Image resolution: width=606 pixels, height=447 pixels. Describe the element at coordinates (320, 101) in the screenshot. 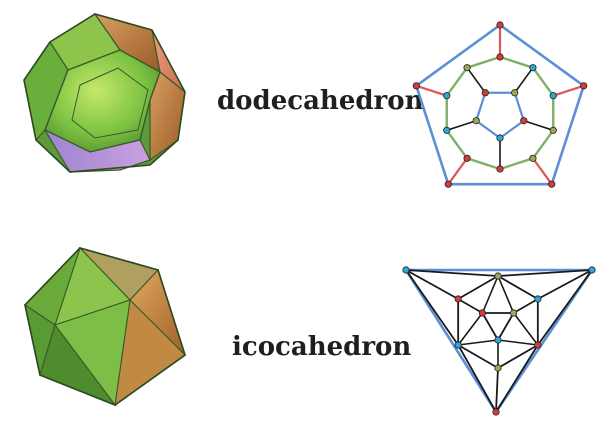

I see `dodecahedron-label: dodecahedron` at that location.